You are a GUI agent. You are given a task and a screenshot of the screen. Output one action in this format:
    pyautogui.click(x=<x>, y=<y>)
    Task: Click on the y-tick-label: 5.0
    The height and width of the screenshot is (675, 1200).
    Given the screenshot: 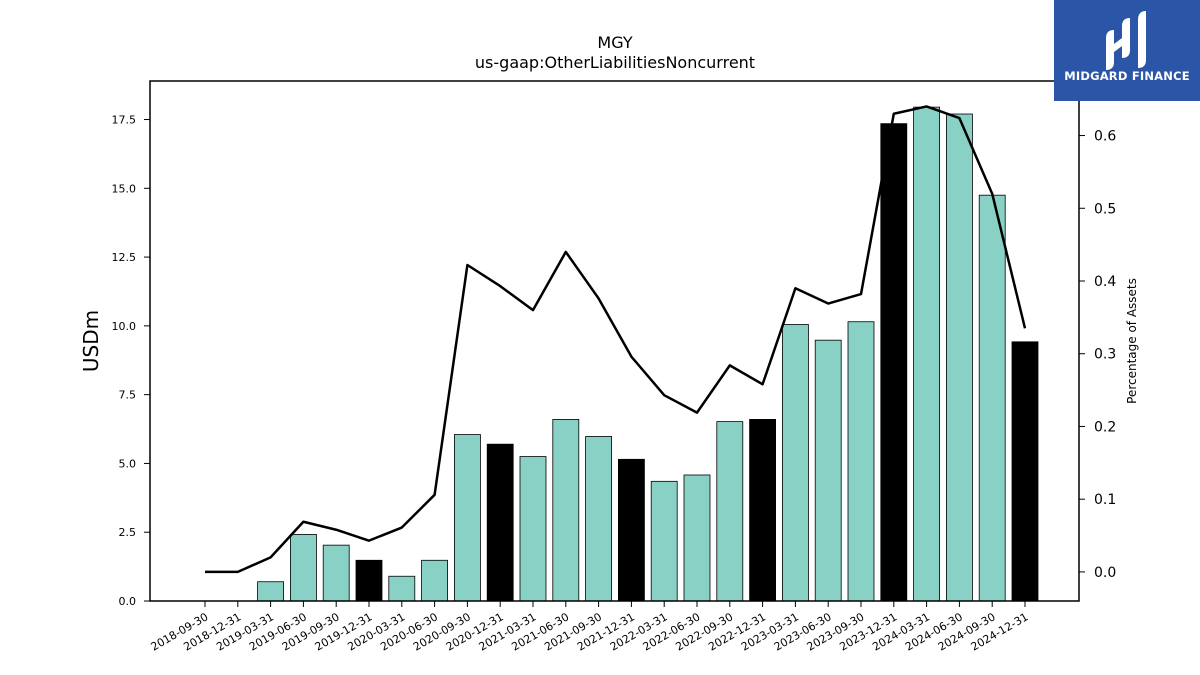 What is the action you would take?
    pyautogui.click(x=128, y=463)
    